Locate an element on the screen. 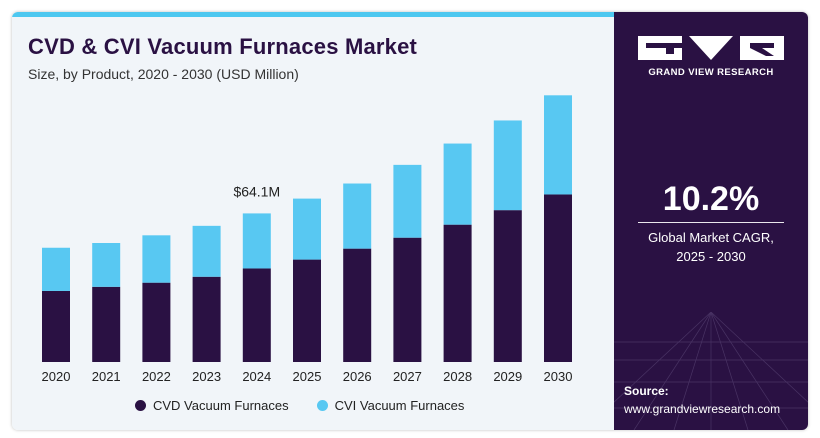 This screenshot has height=438, width=820. x-tick-label-2030: 2030 is located at coordinates (558, 376).